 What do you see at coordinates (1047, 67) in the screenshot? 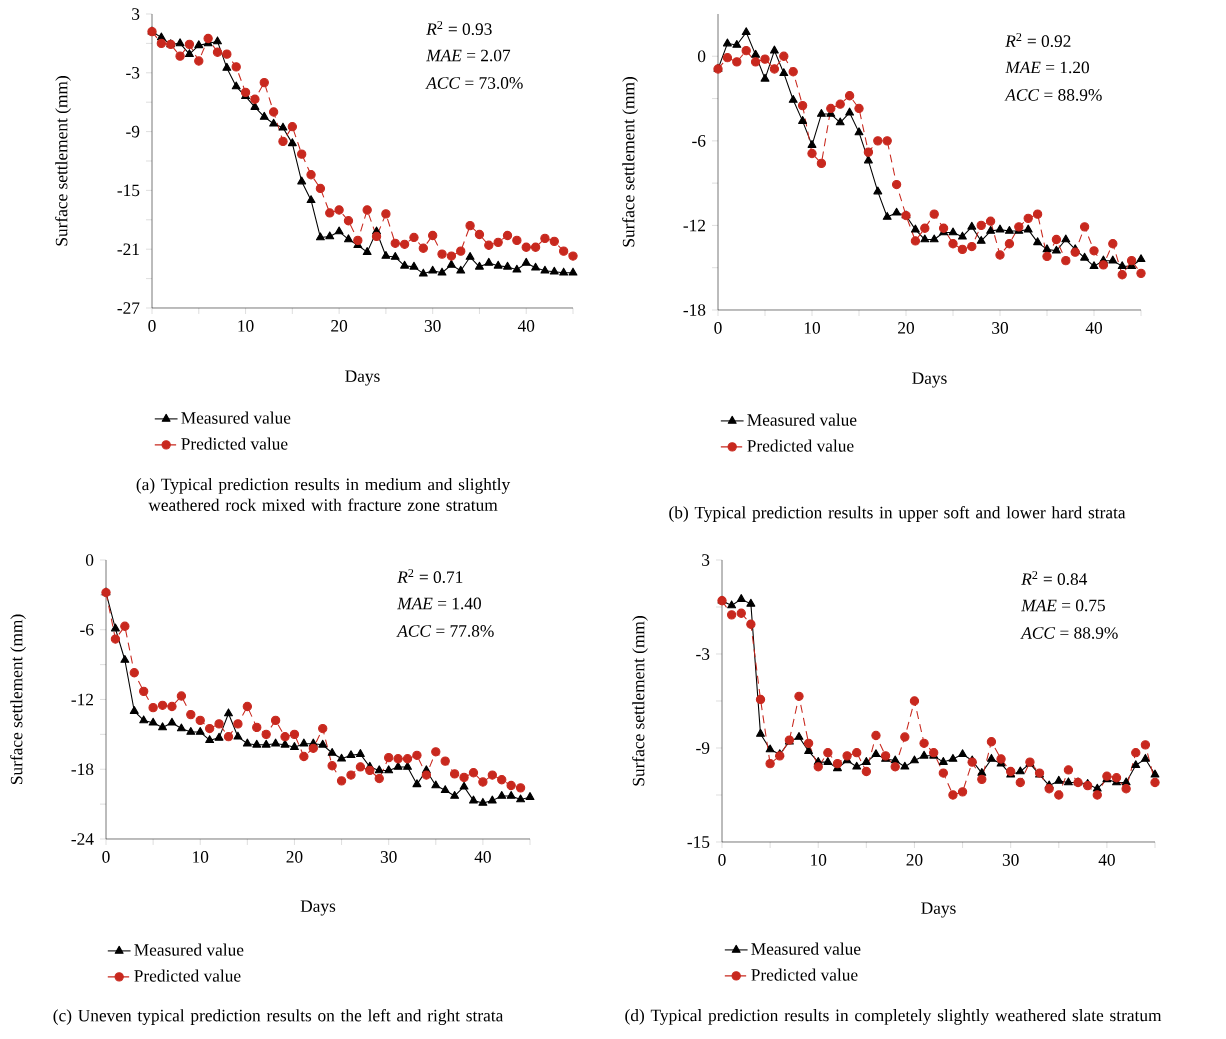
I see `annotation: MAE = 1.20` at bounding box center [1047, 67].